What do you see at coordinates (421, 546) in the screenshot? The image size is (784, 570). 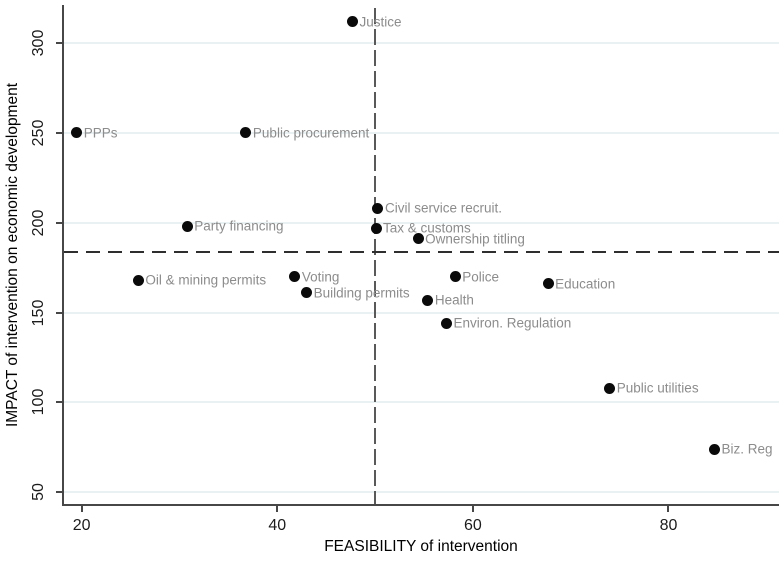 I see `x-axis-title: FEASIBILITY of intervention` at bounding box center [421, 546].